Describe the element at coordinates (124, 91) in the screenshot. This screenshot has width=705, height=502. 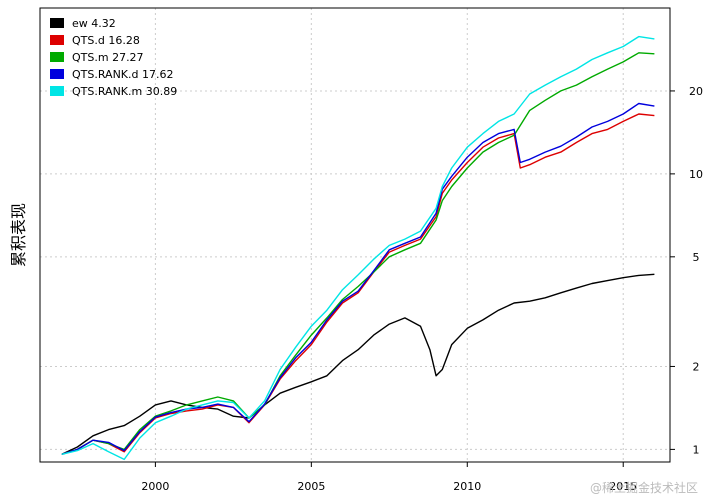
I see `legend-label: QTS.RANK.m 30.89` at that location.